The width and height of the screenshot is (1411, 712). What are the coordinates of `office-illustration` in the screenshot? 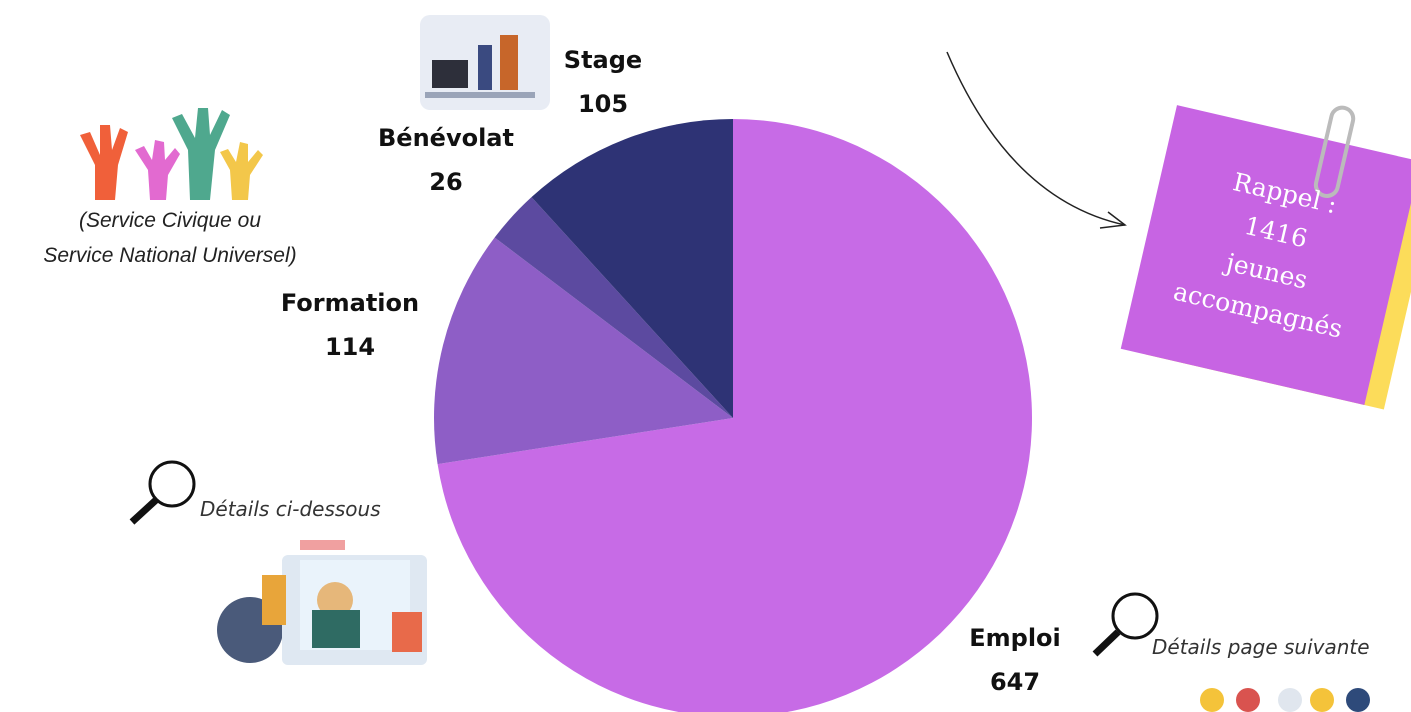 It's located at (485, 62).